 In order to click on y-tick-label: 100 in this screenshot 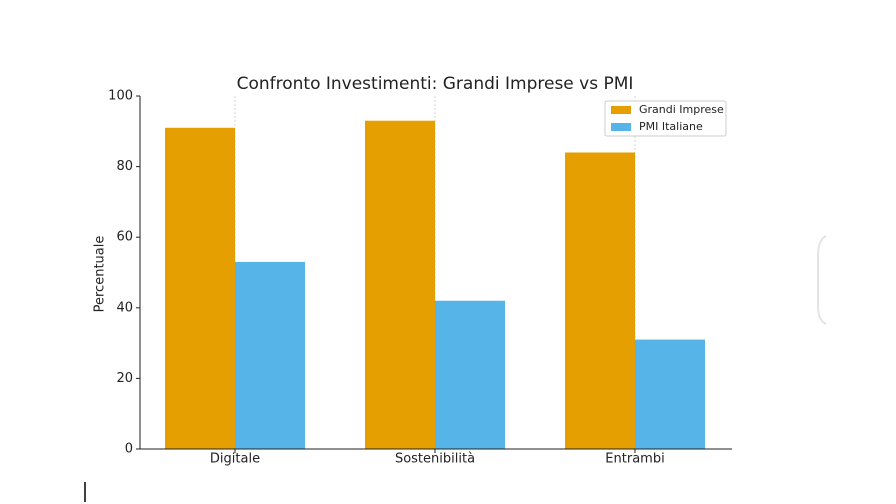, I will do `click(120, 96)`.